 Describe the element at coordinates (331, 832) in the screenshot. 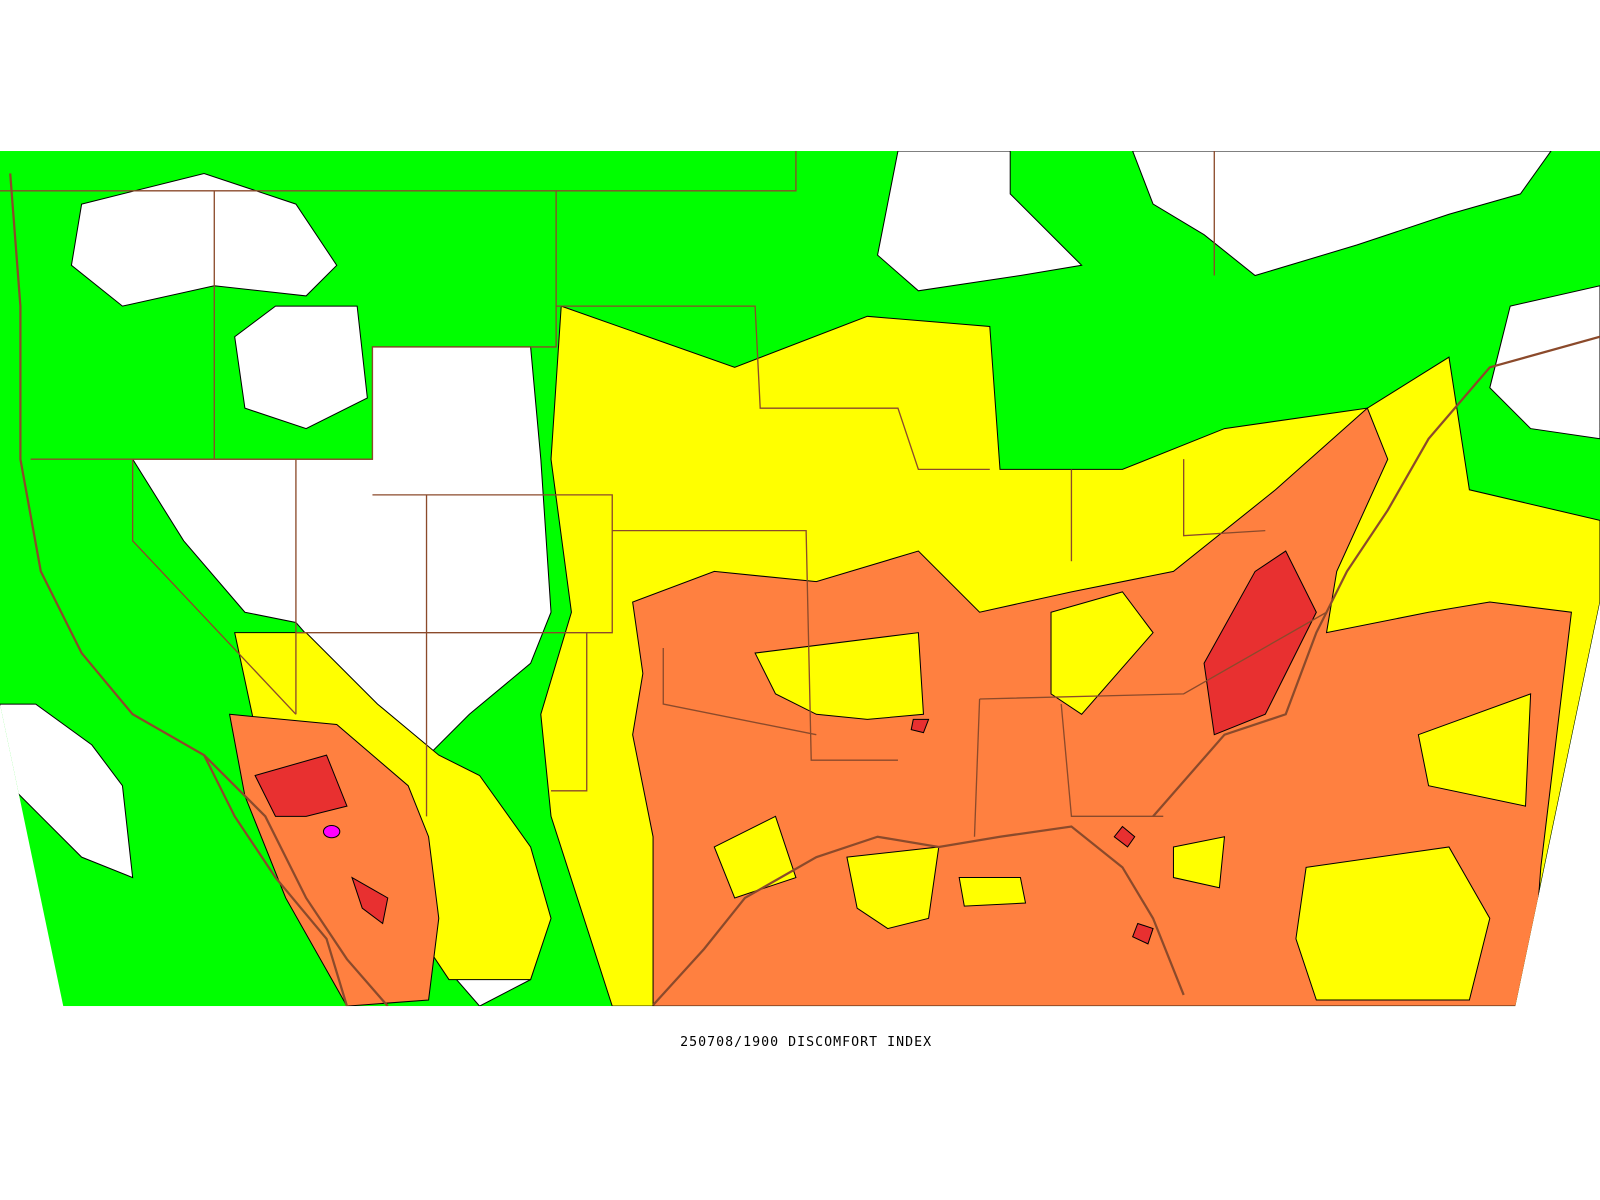

I see `magenta-zone` at that location.